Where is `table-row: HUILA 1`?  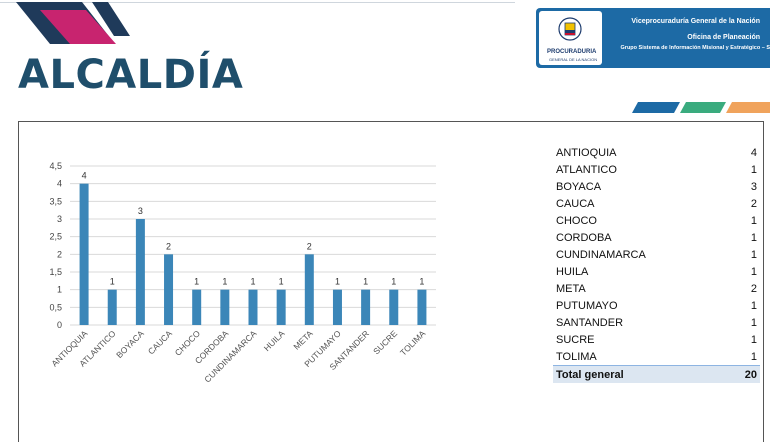 table-row: HUILA 1 is located at coordinates (656, 271).